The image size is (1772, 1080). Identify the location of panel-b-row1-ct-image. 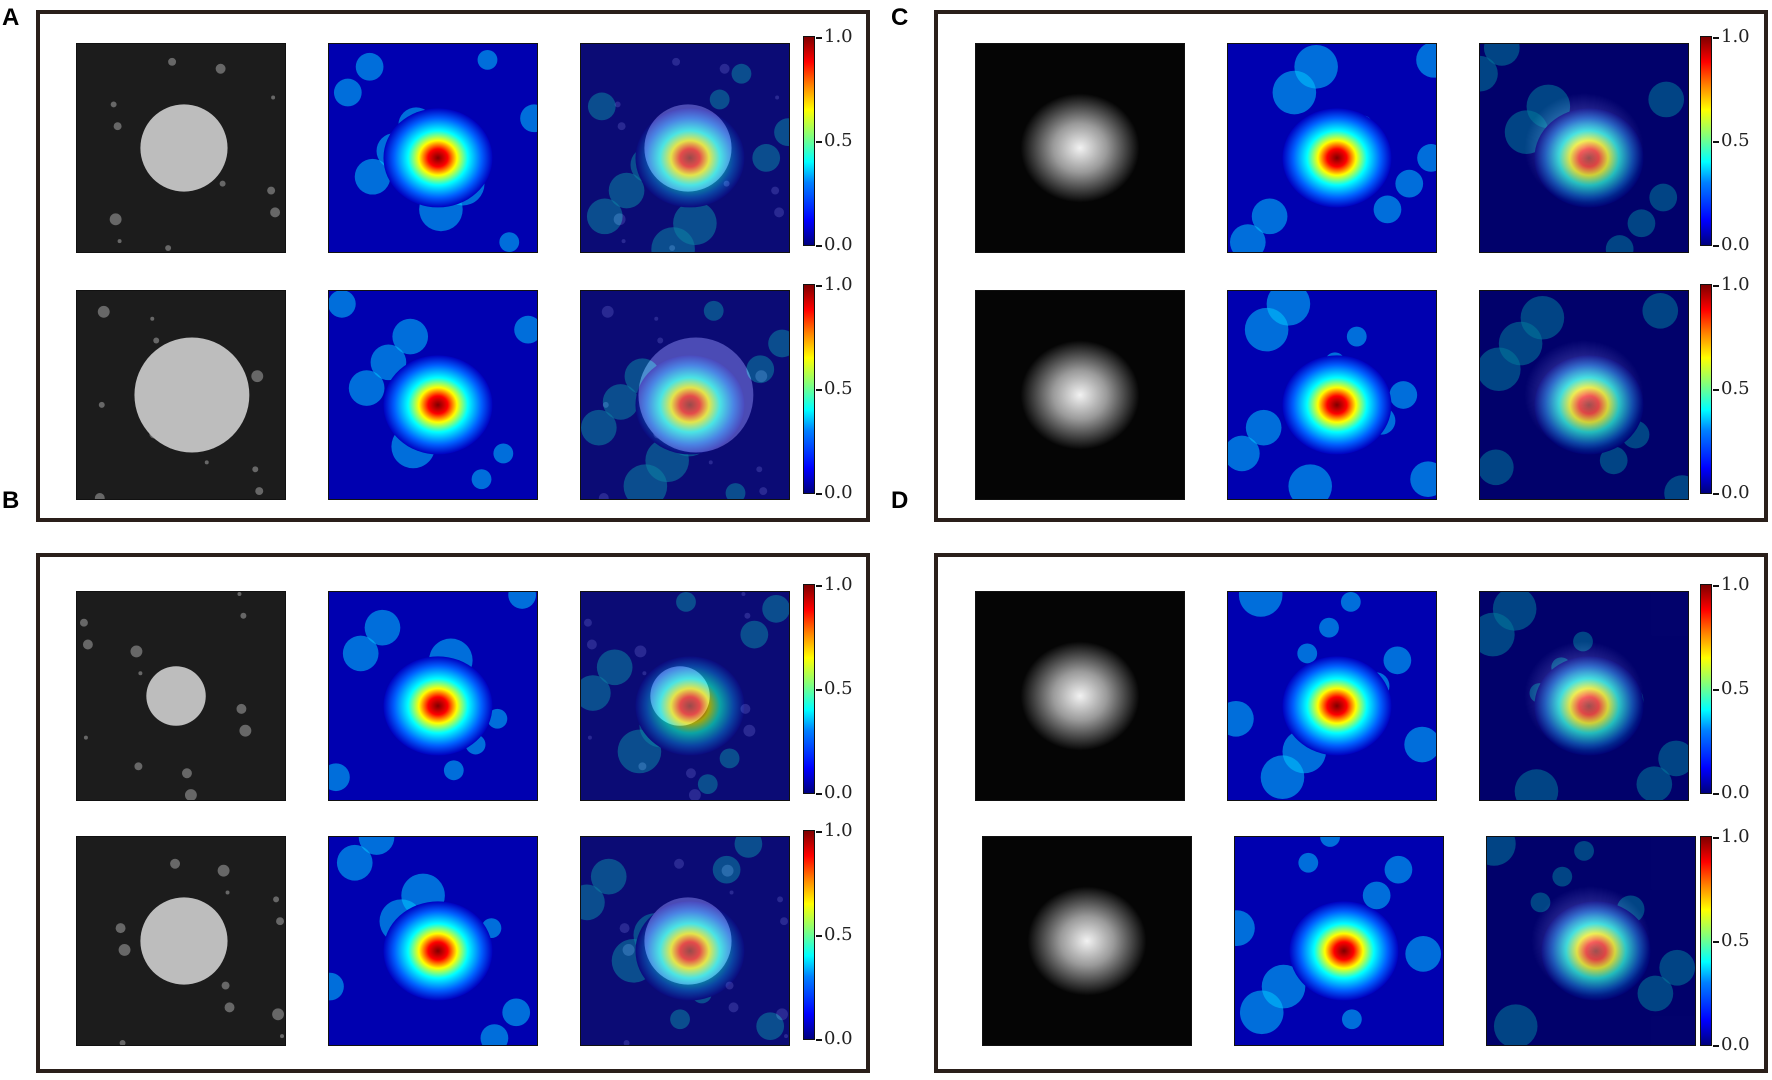
(181, 696).